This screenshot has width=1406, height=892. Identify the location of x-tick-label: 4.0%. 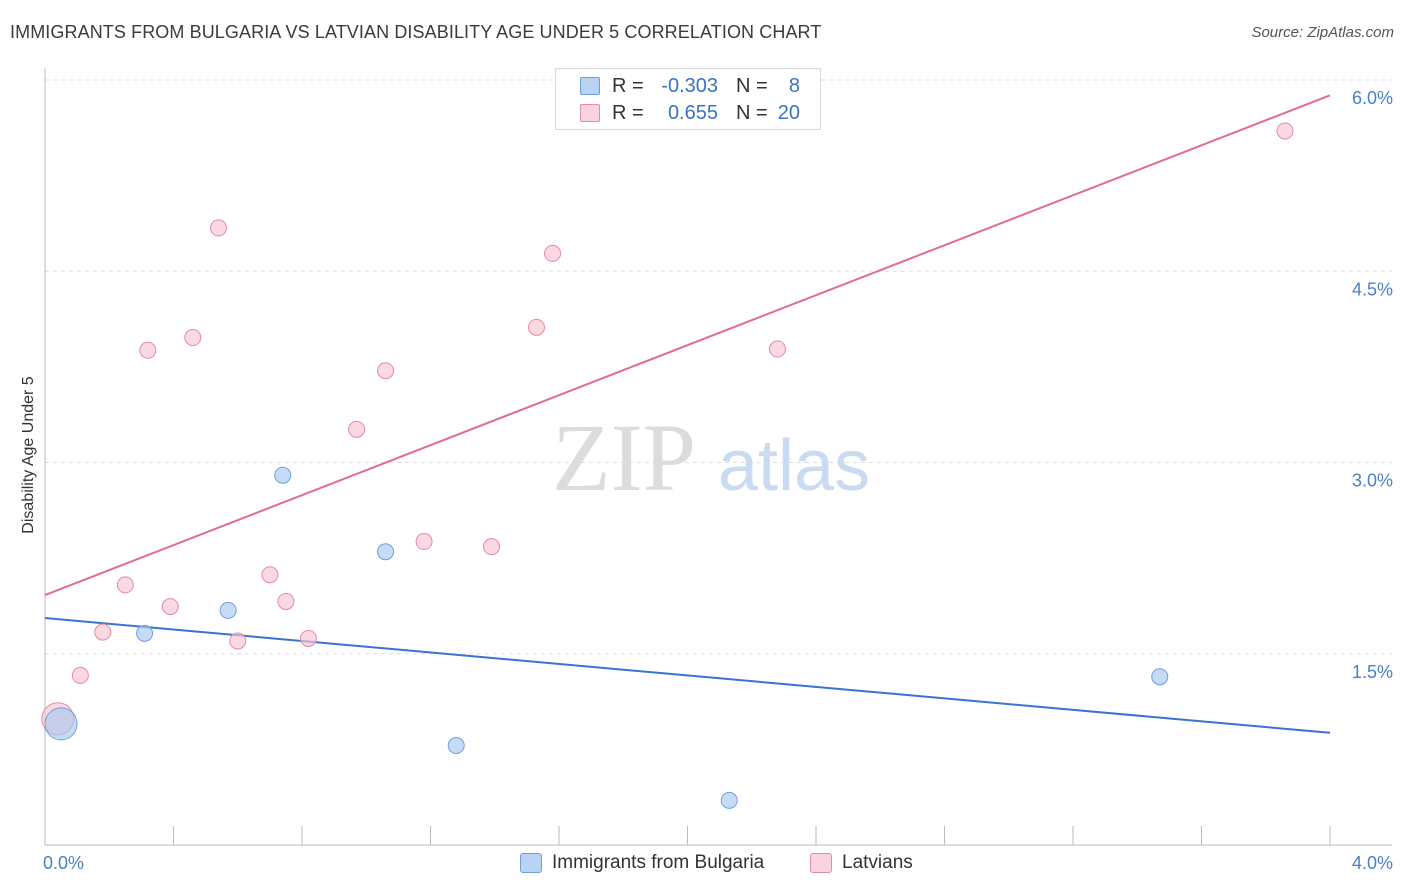
(1372, 863).